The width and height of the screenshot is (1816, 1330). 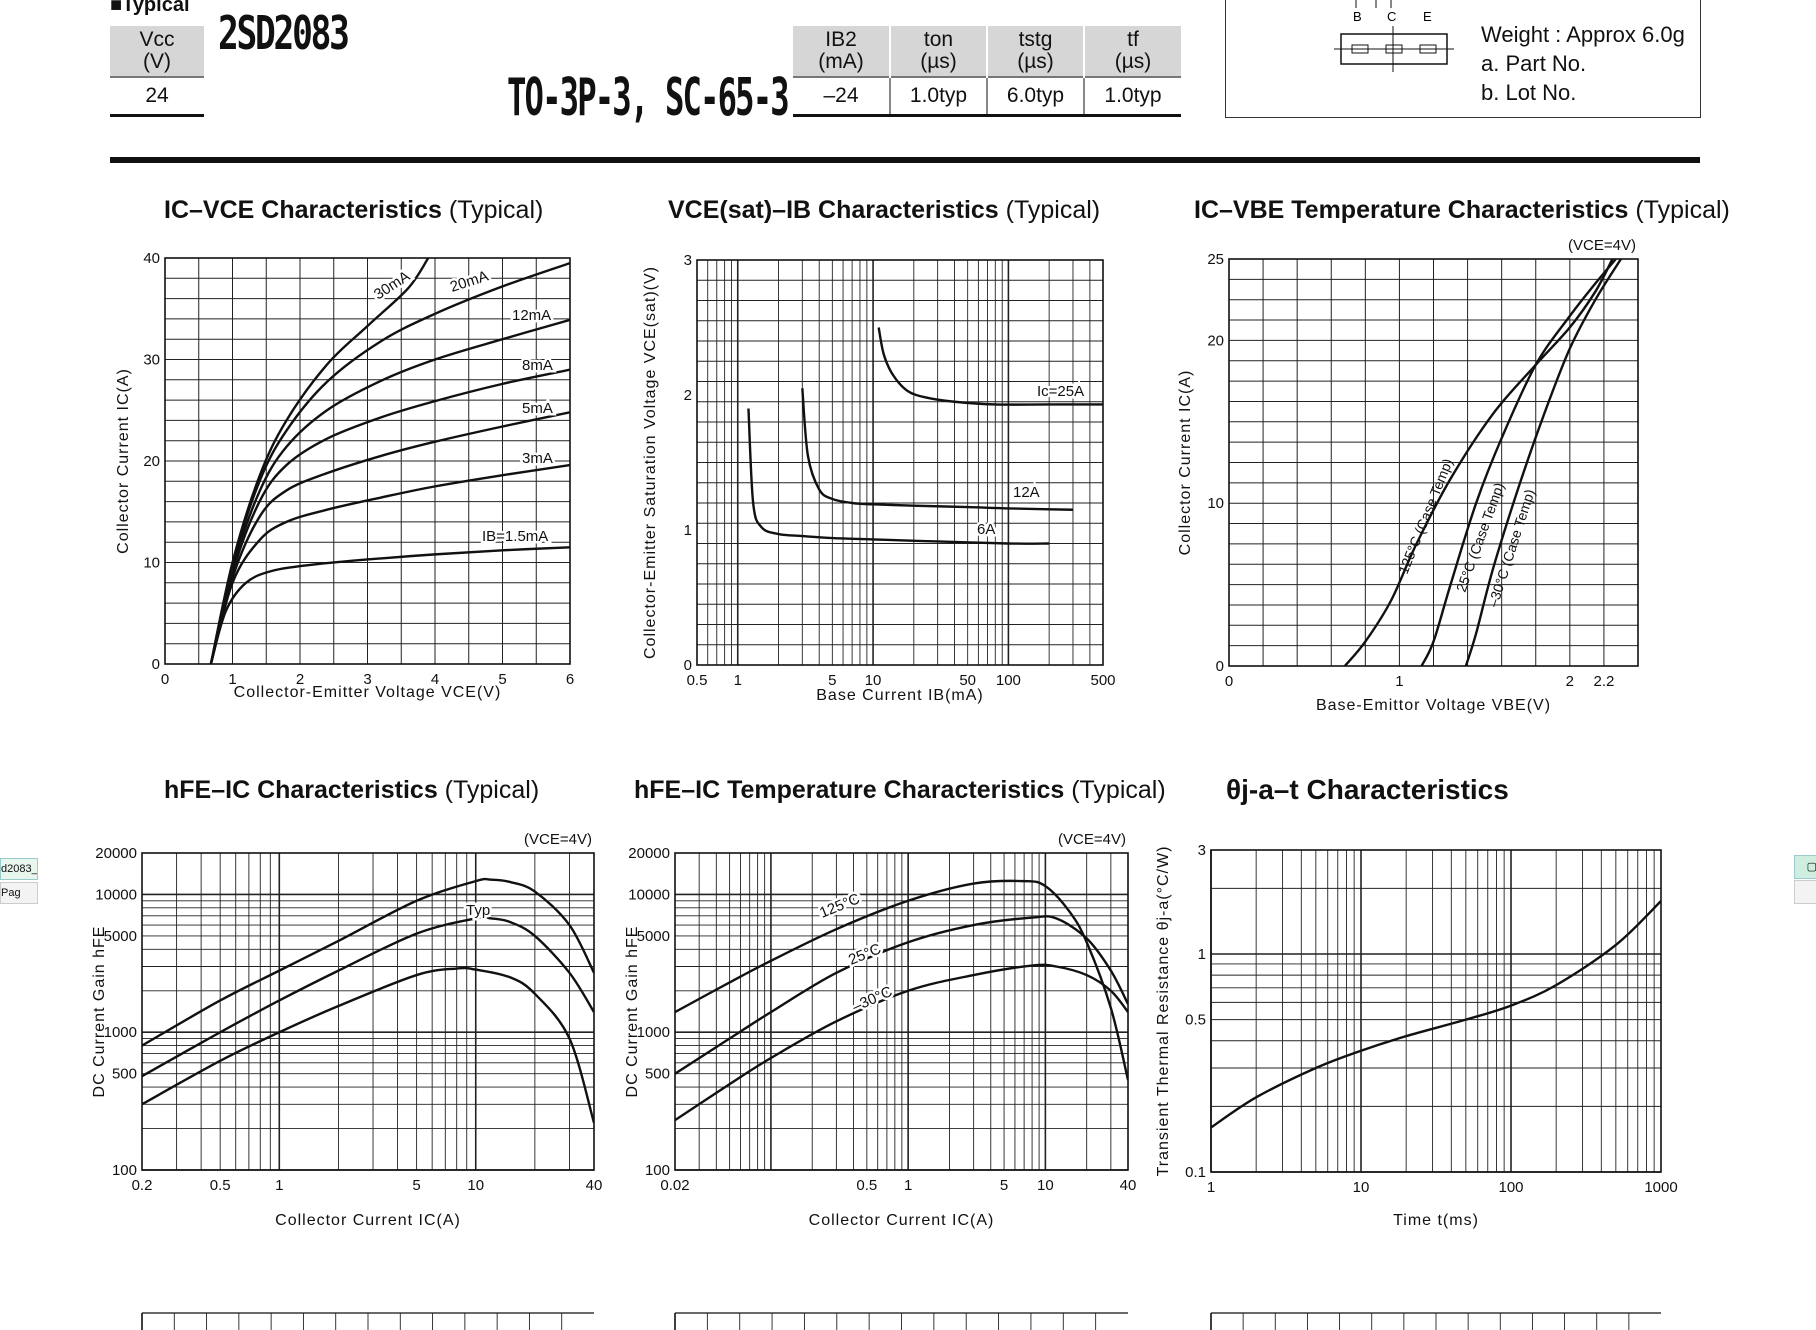 What do you see at coordinates (157, 96) in the screenshot?
I see `vcc-value: 24` at bounding box center [157, 96].